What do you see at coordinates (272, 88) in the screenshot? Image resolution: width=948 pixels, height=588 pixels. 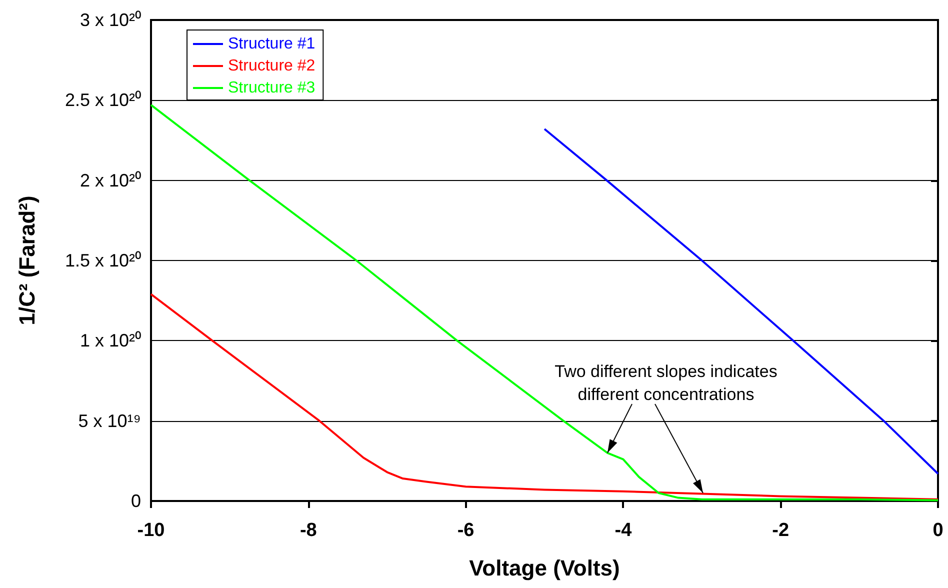 I see `legend-label: Structure #3` at bounding box center [272, 88].